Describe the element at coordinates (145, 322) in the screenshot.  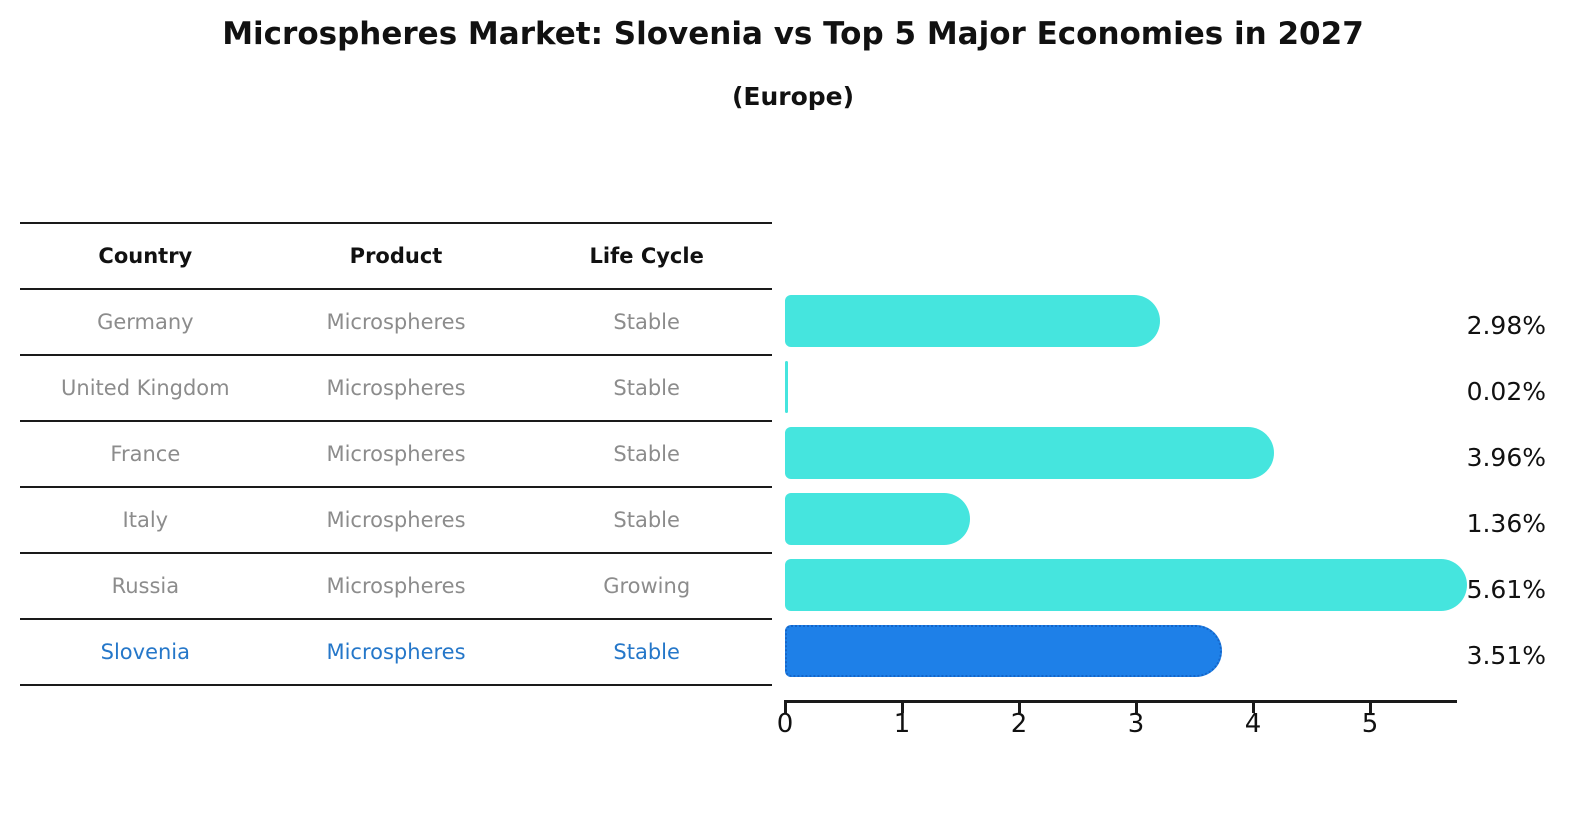
I see `country-cell: Germany` at that location.